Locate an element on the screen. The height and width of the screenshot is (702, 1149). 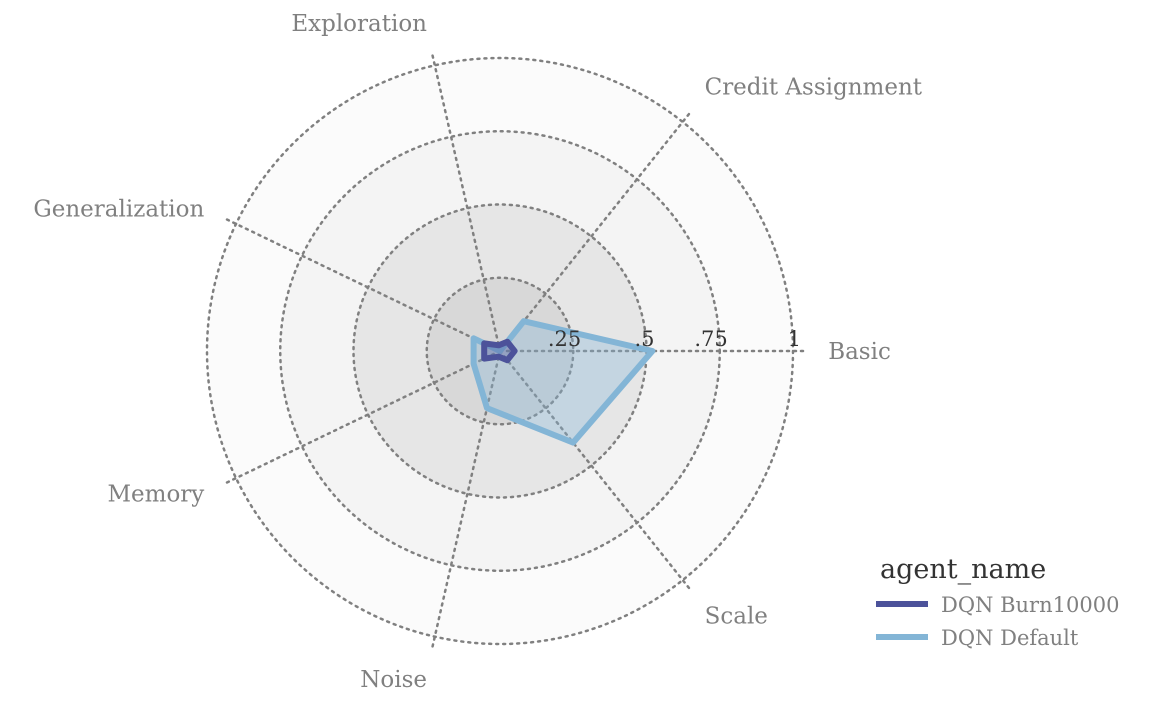
series-line-dqn-burn10000 is located at coordinates (499, 351).